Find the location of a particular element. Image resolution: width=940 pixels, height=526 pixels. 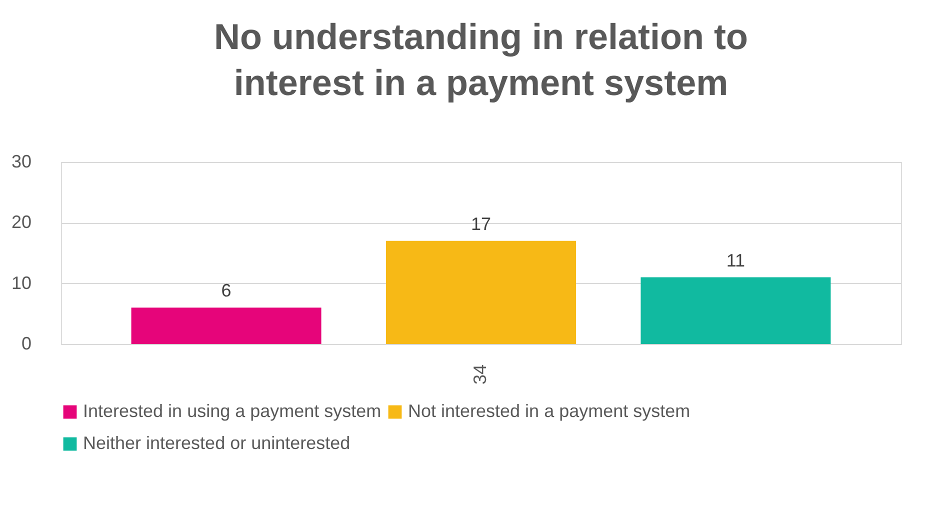

x-tick-label: 34 is located at coordinates (480, 374).